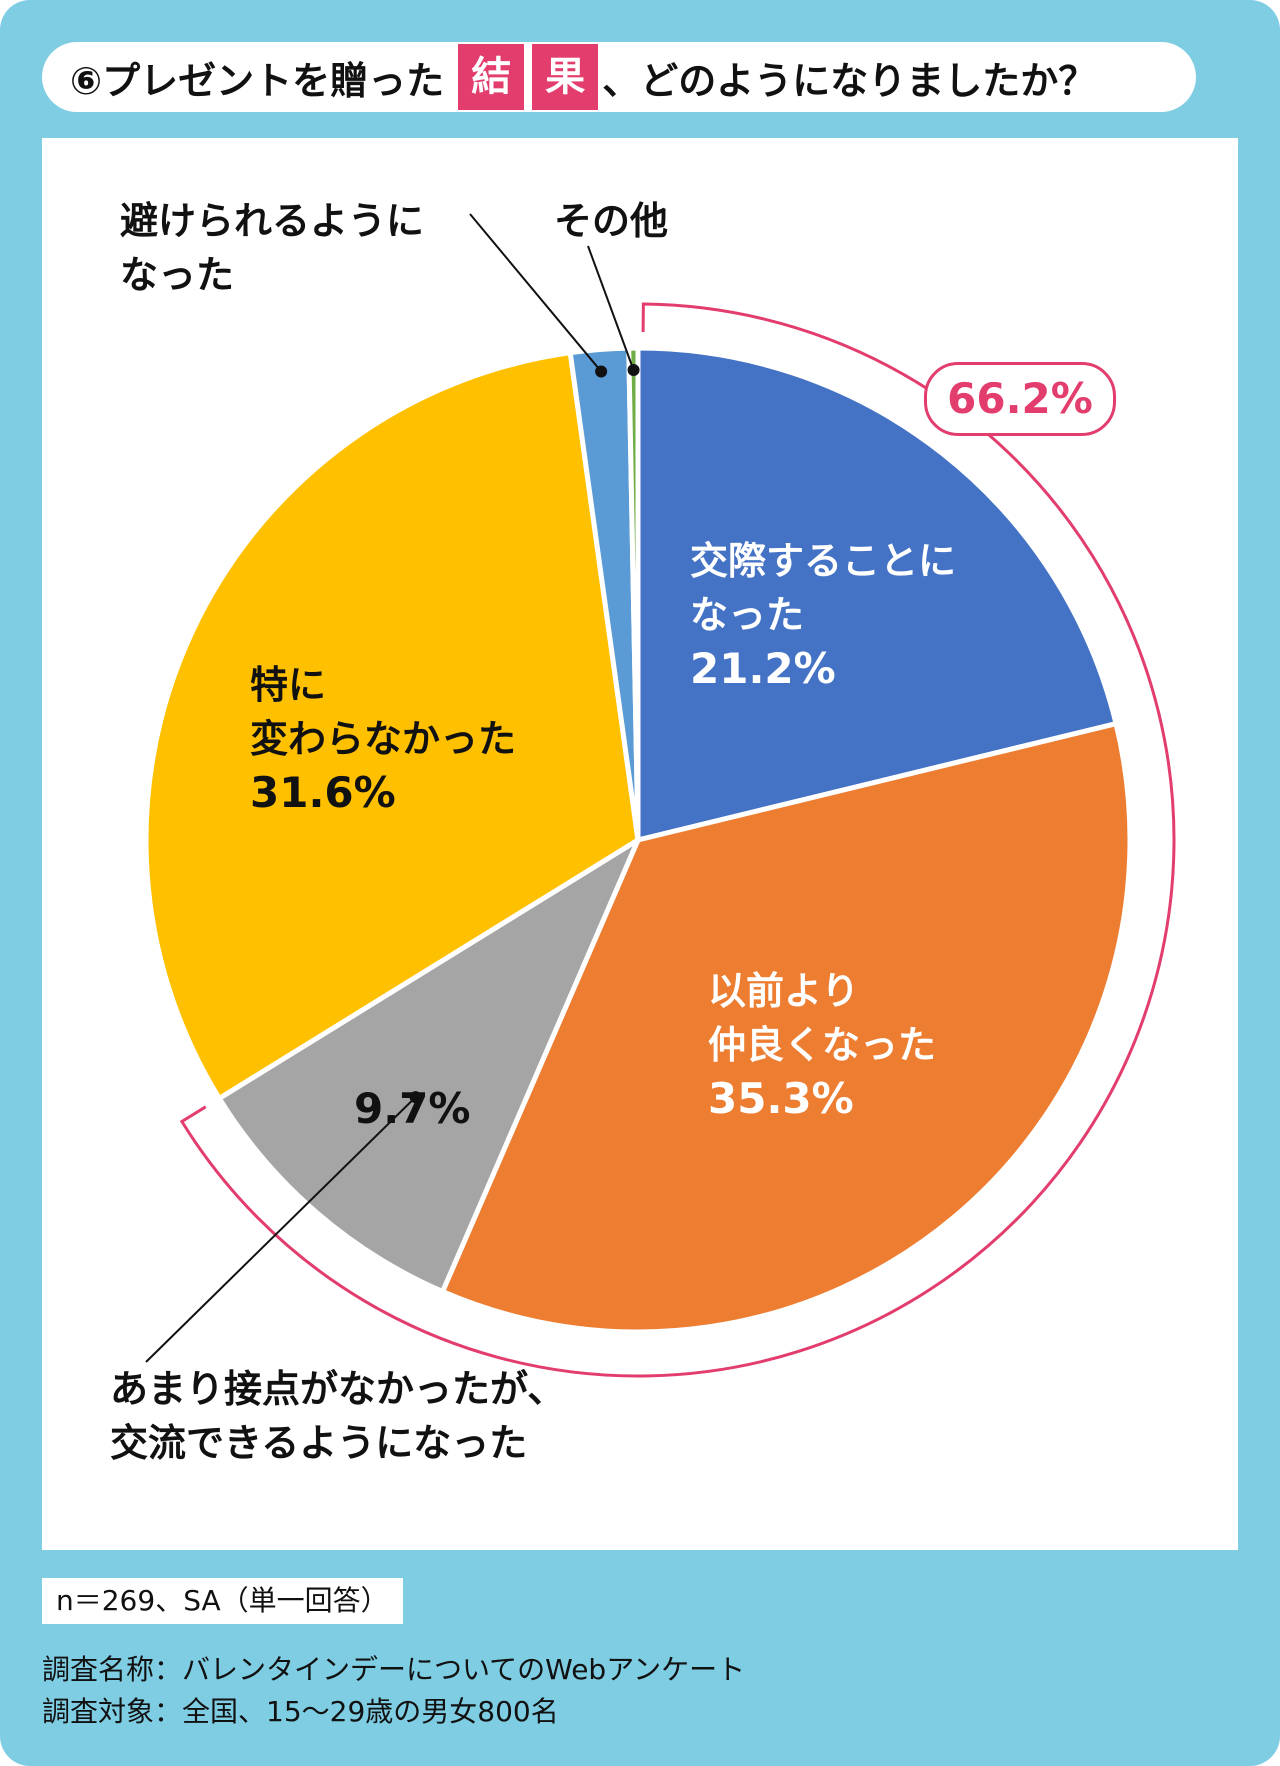 Image resolution: width=1280 pixels, height=1766 pixels. Describe the element at coordinates (491, 77) in the screenshot. I see `title-highlight-1: 結` at that location.